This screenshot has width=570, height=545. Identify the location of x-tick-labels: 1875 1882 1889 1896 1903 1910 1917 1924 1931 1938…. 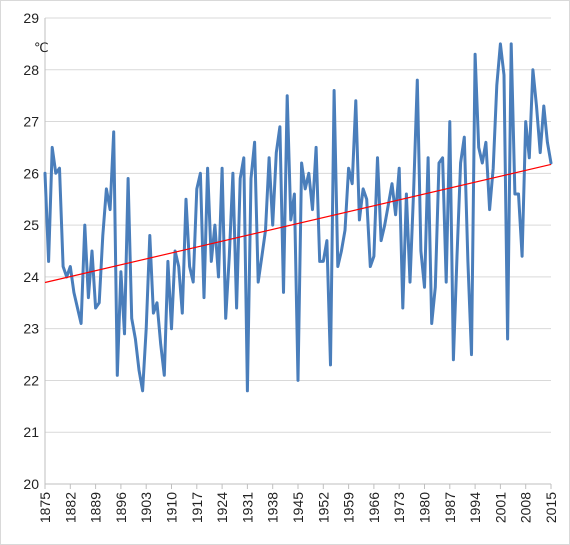
(298, 503).